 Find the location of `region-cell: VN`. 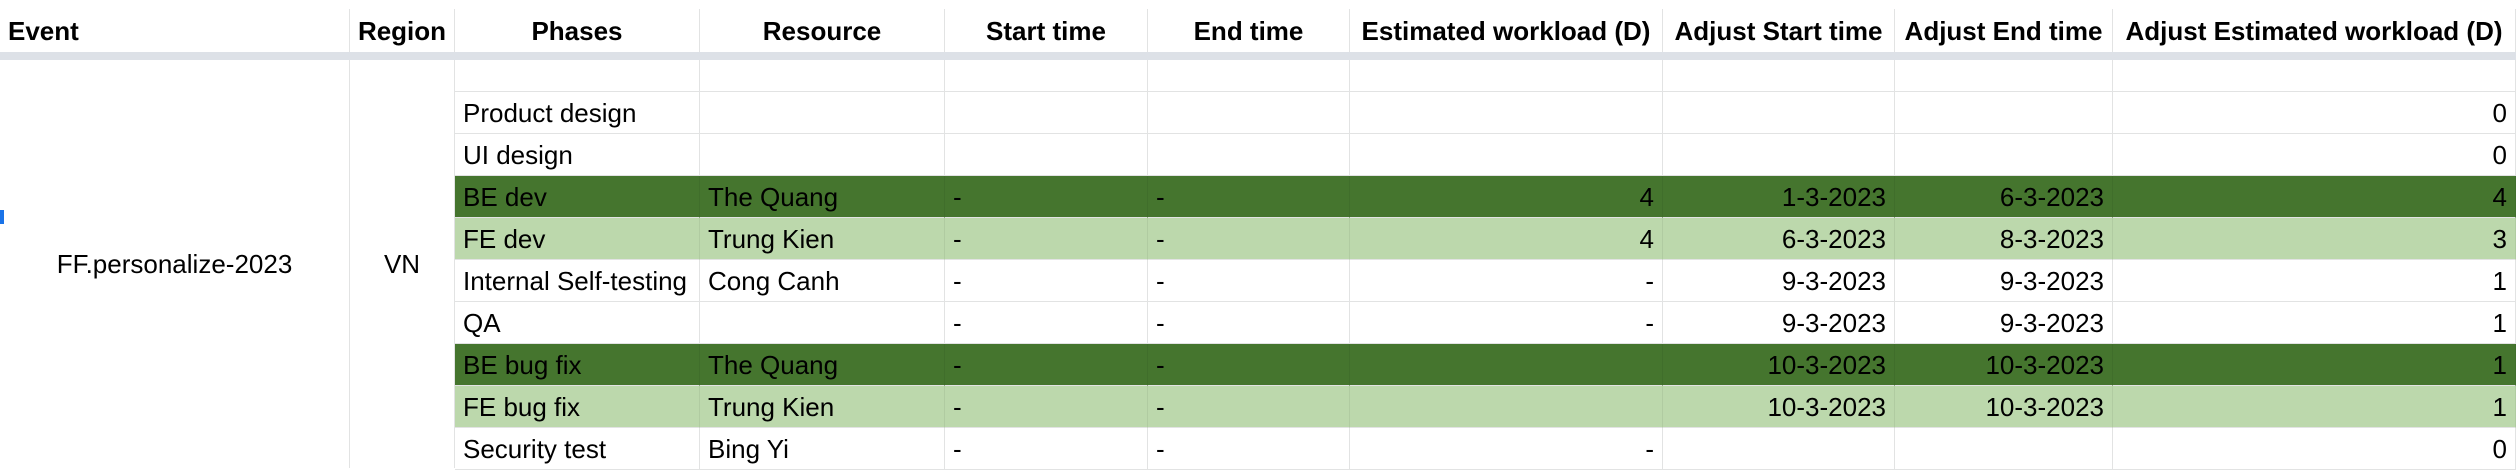

region-cell: VN is located at coordinates (402, 264).